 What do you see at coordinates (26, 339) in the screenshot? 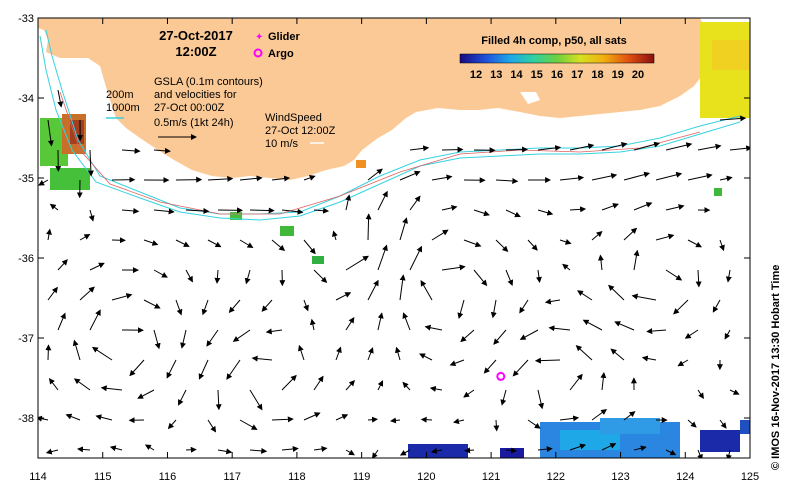
I see `lat-tick-label: -37` at bounding box center [26, 339].